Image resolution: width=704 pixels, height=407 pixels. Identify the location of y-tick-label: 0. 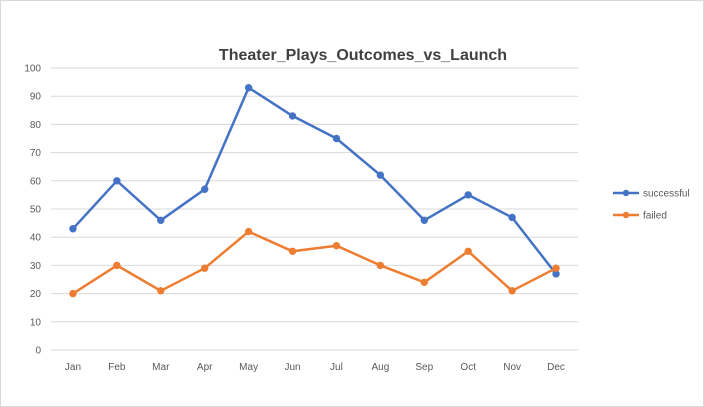
(38, 351).